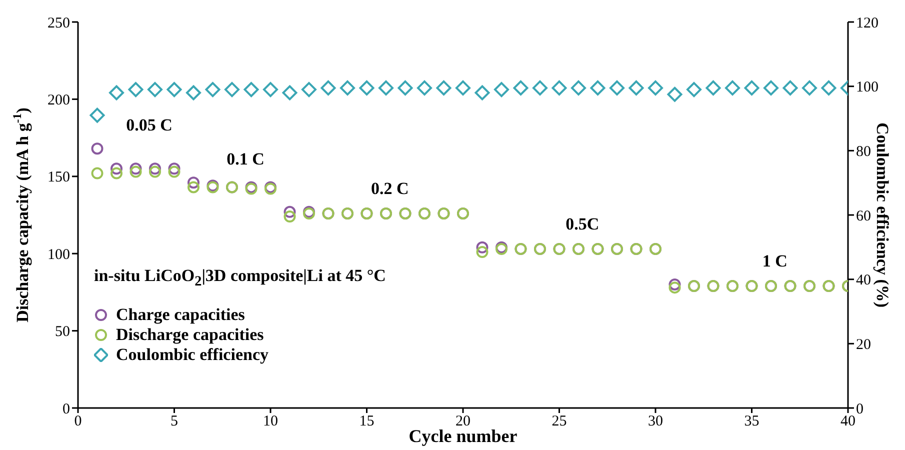  What do you see at coordinates (59, 178) in the screenshot?
I see `y-tick-label: 150` at bounding box center [59, 178].